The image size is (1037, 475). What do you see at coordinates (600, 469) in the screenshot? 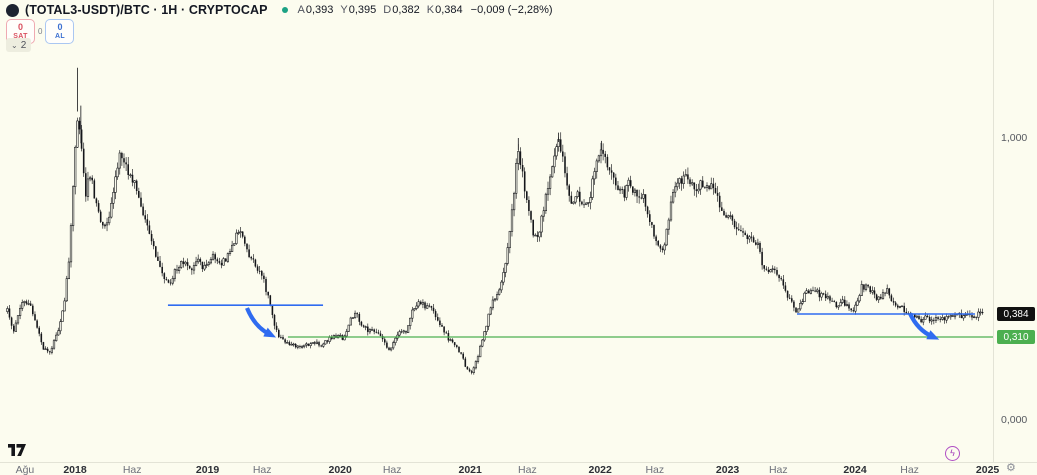
I see `time-axis-label: 2022` at bounding box center [600, 469].